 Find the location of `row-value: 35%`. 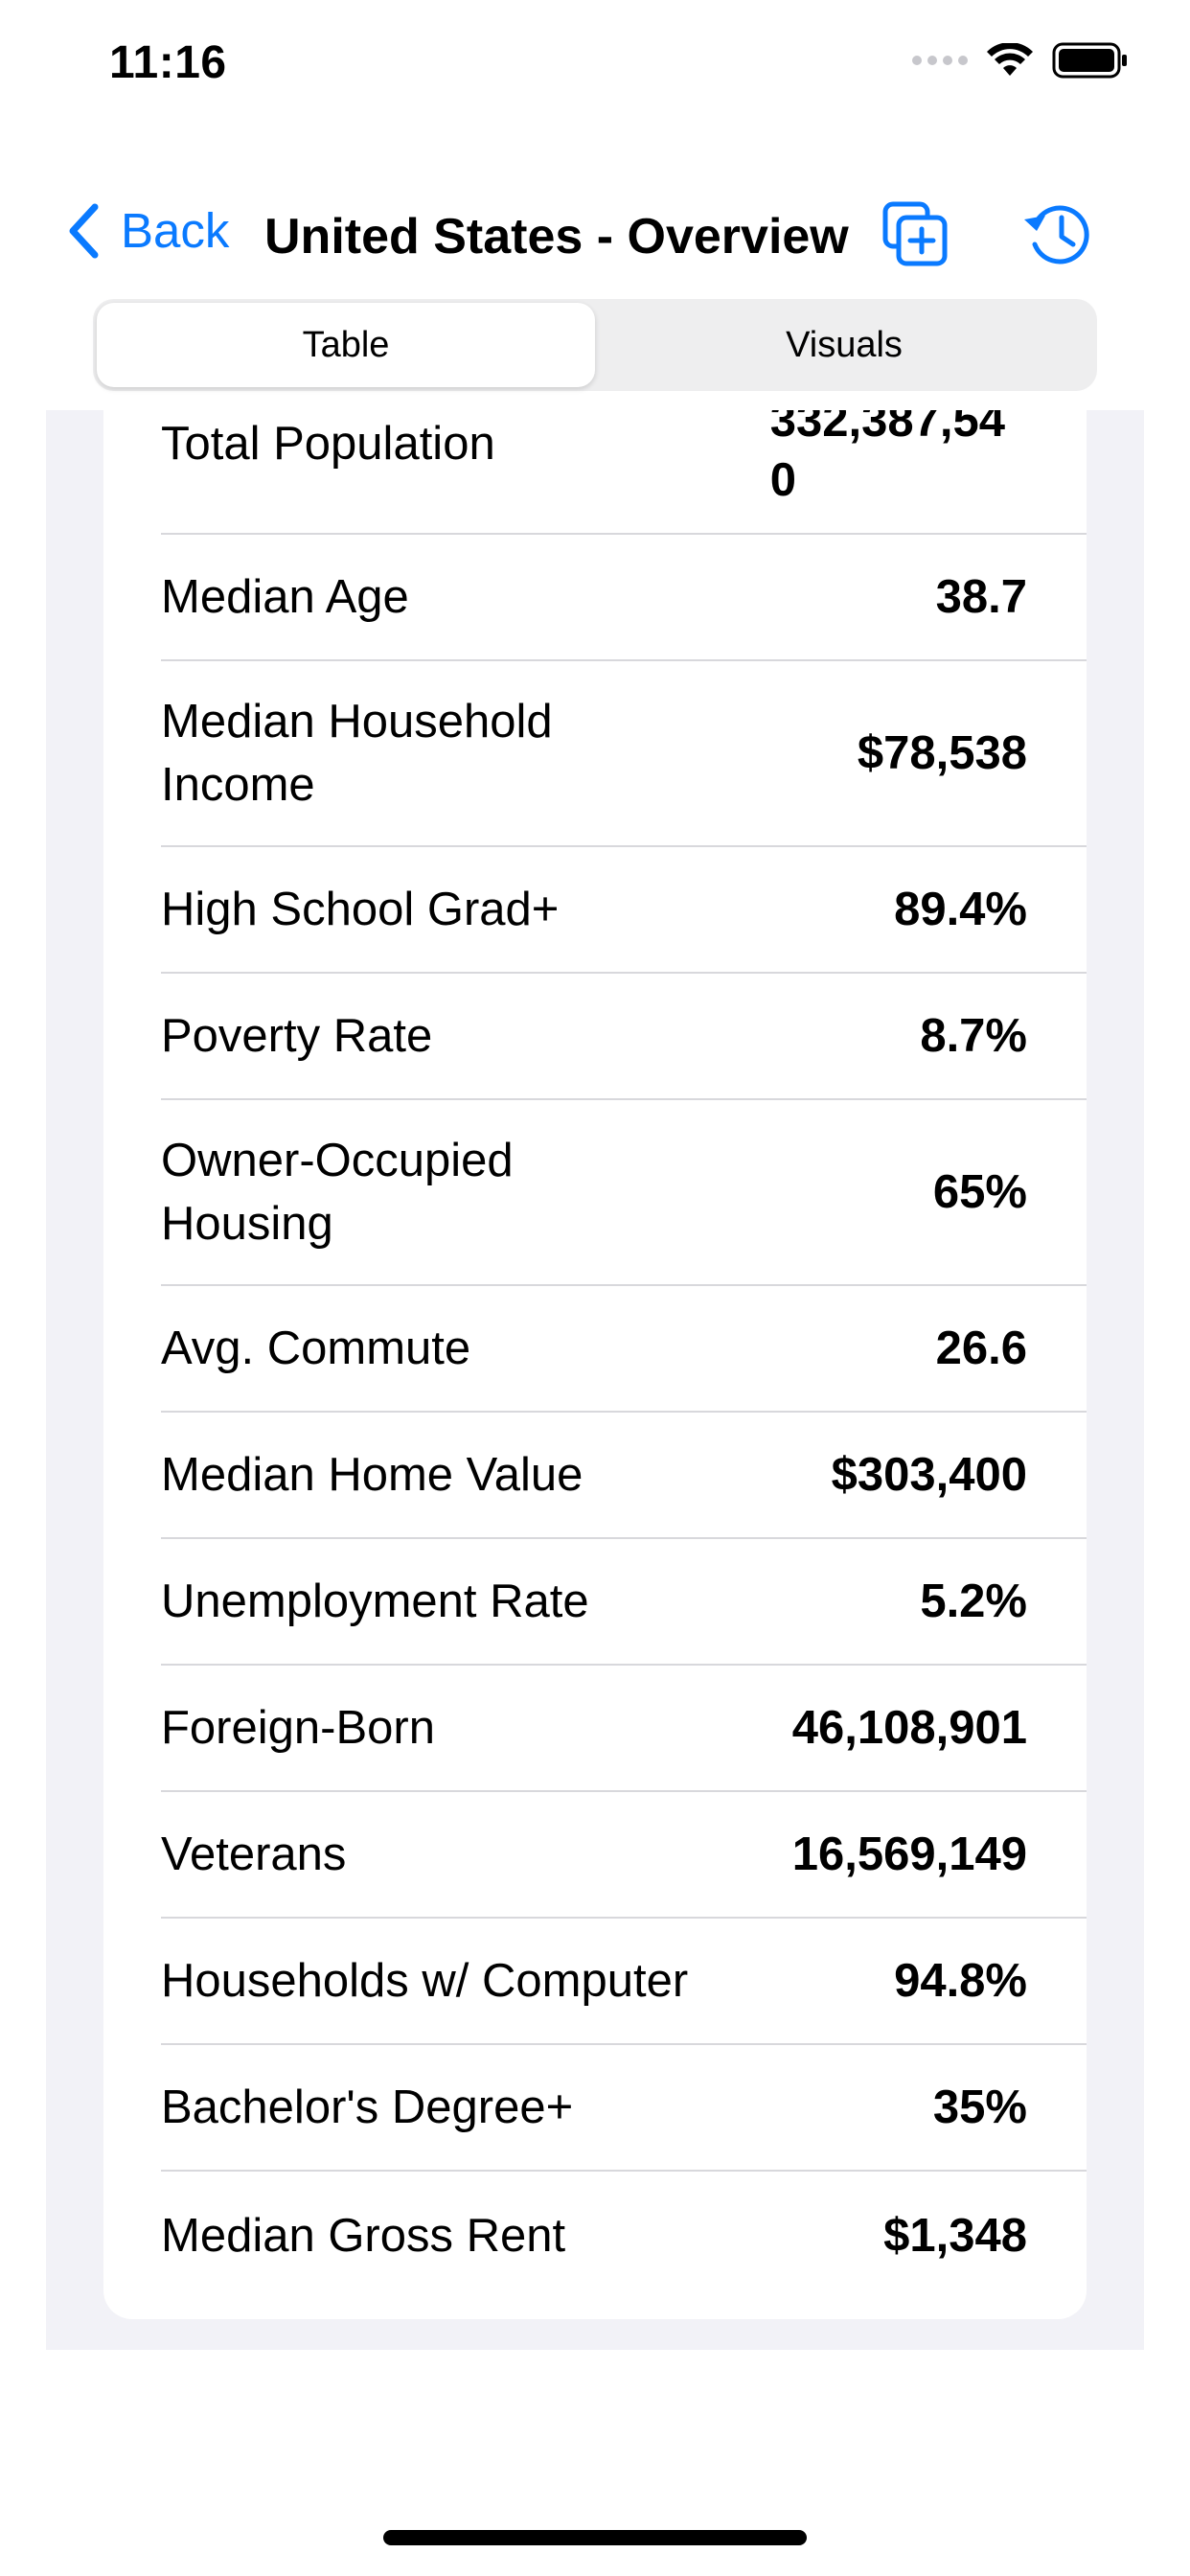

row-value: 35% is located at coordinates (980, 2107).